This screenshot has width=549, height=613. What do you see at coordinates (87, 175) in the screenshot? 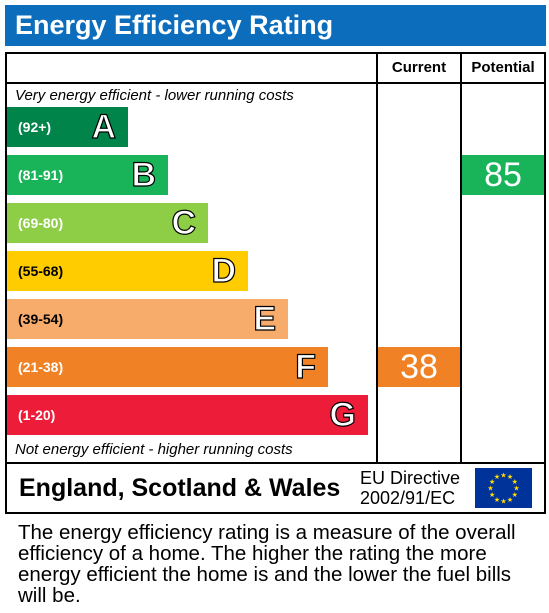
I see `band-b: (81-91) B` at bounding box center [87, 175].